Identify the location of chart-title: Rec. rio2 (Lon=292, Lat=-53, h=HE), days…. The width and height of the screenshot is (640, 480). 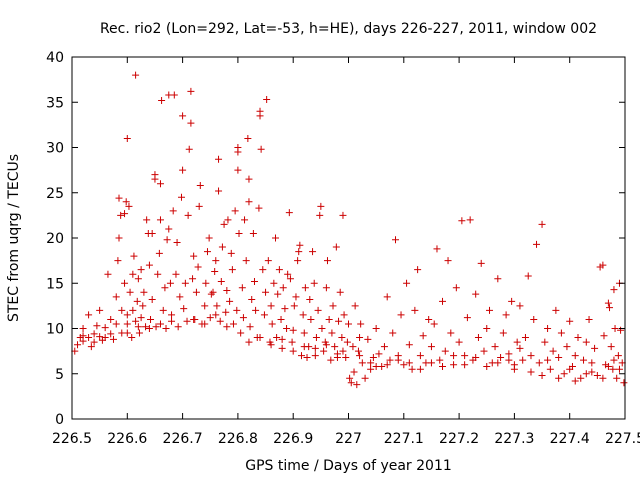
(348, 29).